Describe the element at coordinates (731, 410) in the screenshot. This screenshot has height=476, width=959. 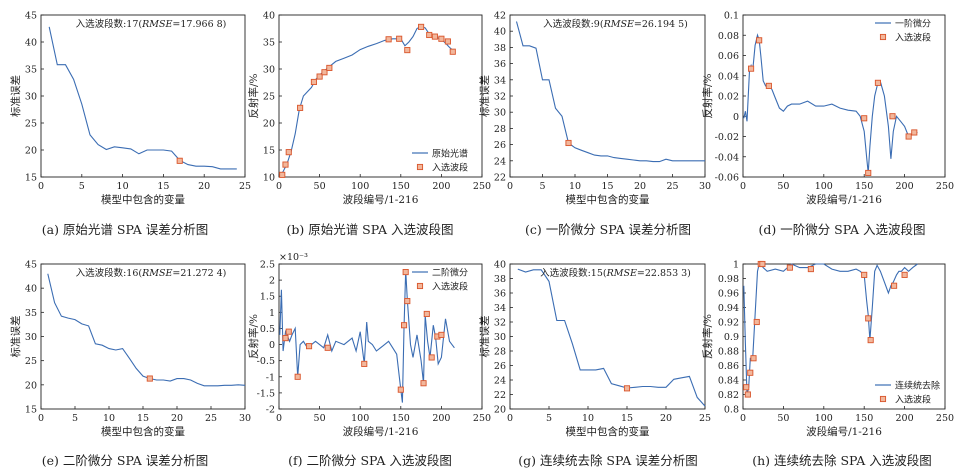
I see `y-tick-label: 0.8` at that location.